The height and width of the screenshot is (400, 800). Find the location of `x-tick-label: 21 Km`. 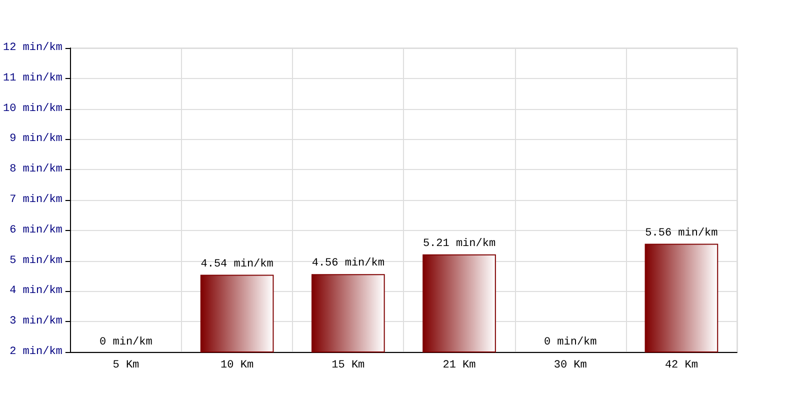

x-tick-label: 21 Km is located at coordinates (459, 366).